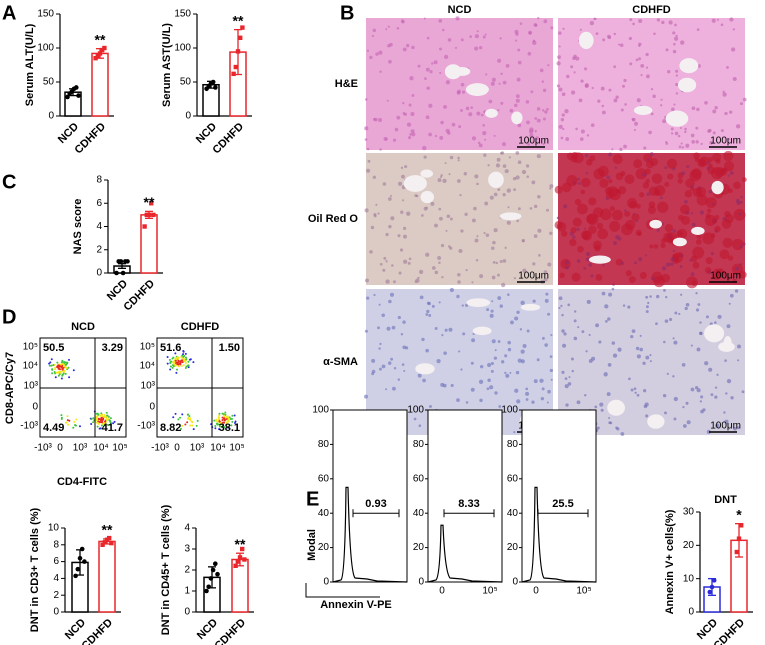 The height and width of the screenshot is (645, 765). I want to click on y-tick-label: 0, so click(99, 273).